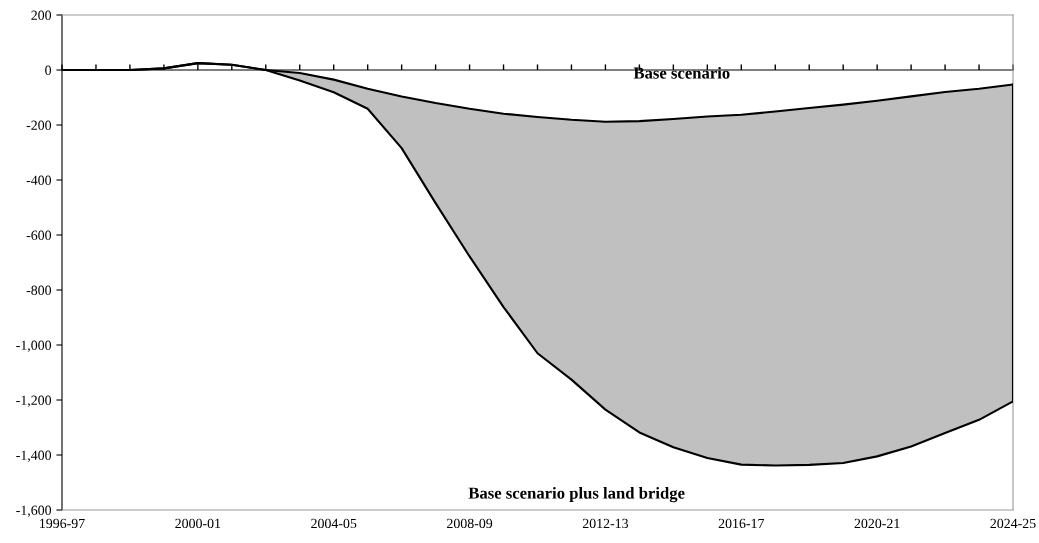  I want to click on y-tick-label: -1,600, so click(34, 511).